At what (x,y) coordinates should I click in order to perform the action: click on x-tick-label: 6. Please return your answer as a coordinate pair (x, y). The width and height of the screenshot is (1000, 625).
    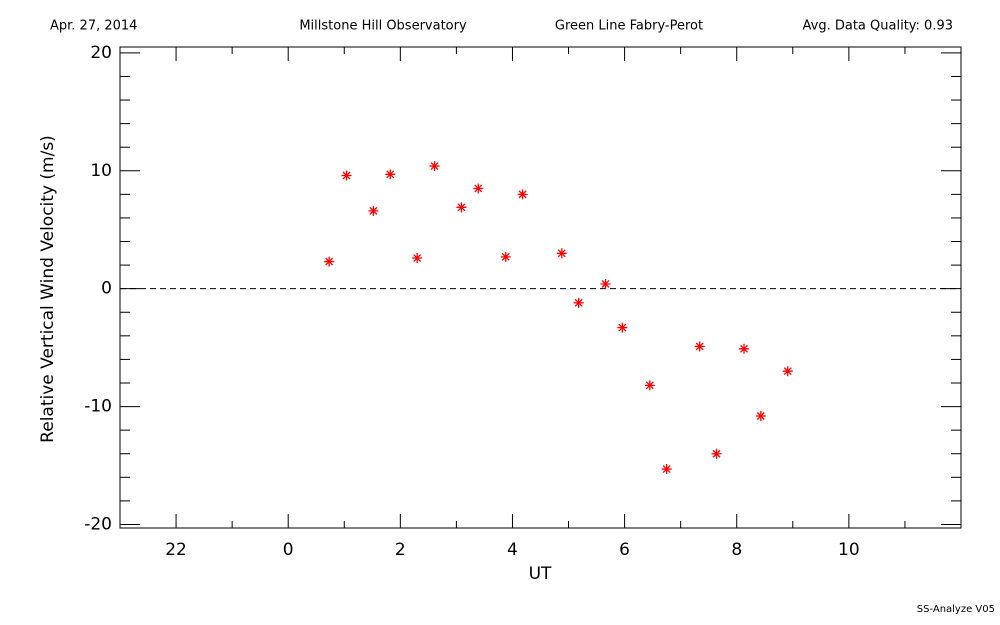
    Looking at the image, I should click on (624, 550).